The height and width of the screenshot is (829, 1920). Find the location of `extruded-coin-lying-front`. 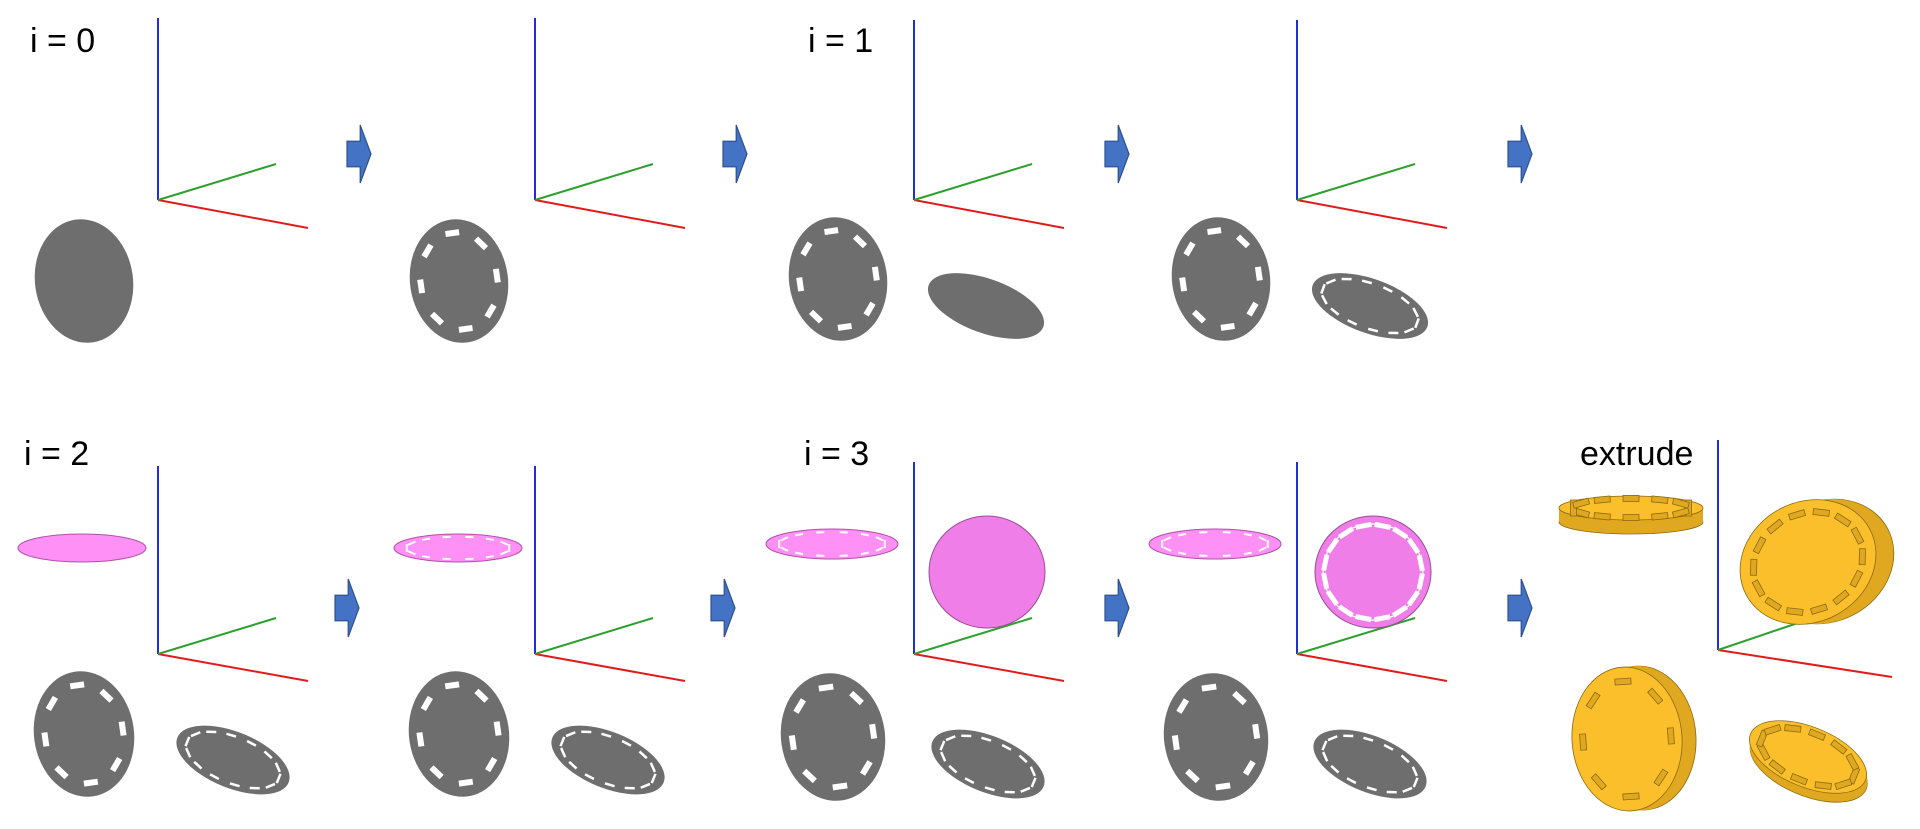

extruded-coin-lying-front is located at coordinates (1808, 757).